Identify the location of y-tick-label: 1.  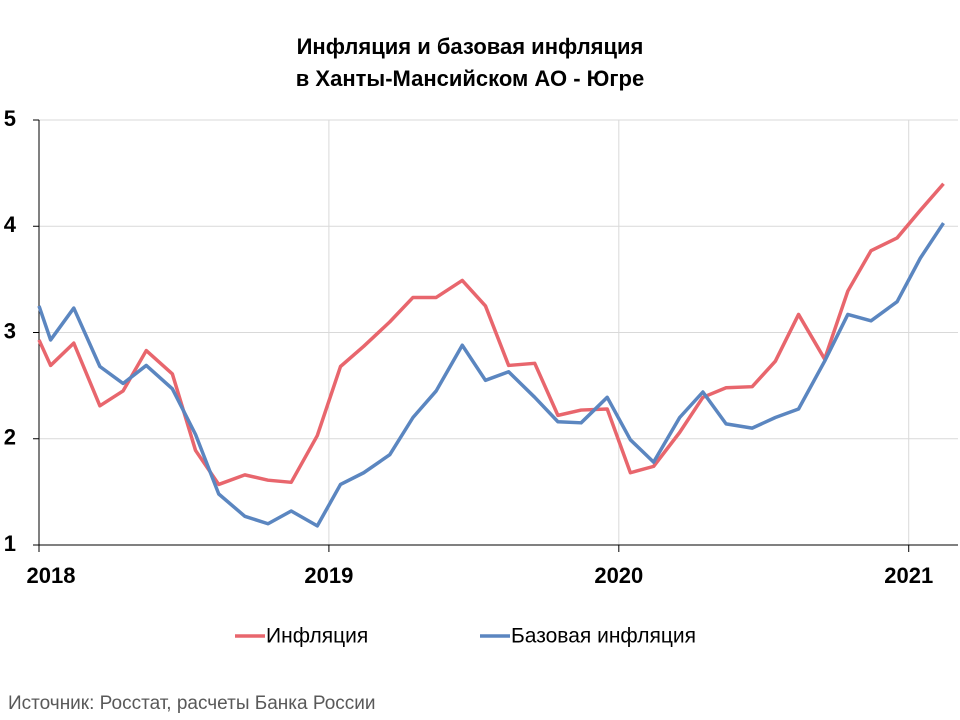
(10, 543).